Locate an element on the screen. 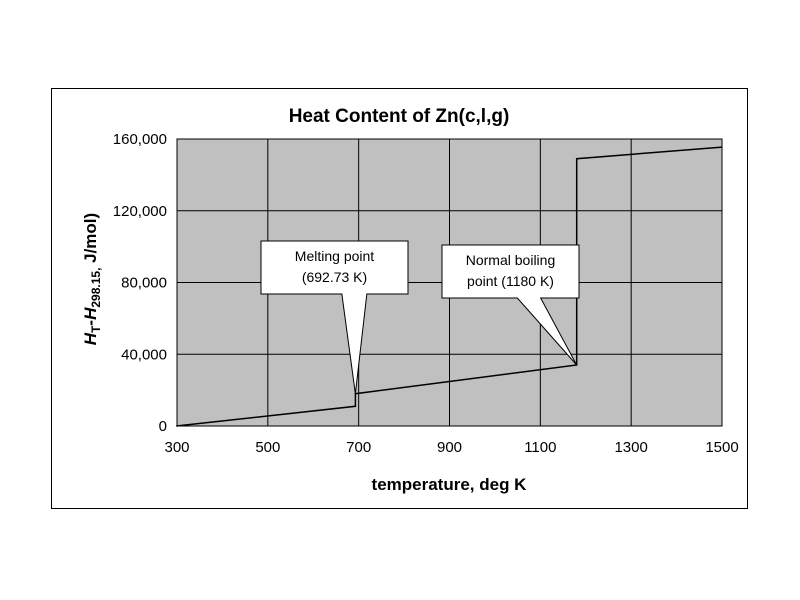  y-axis-title-dash: - is located at coordinates (90, 323).